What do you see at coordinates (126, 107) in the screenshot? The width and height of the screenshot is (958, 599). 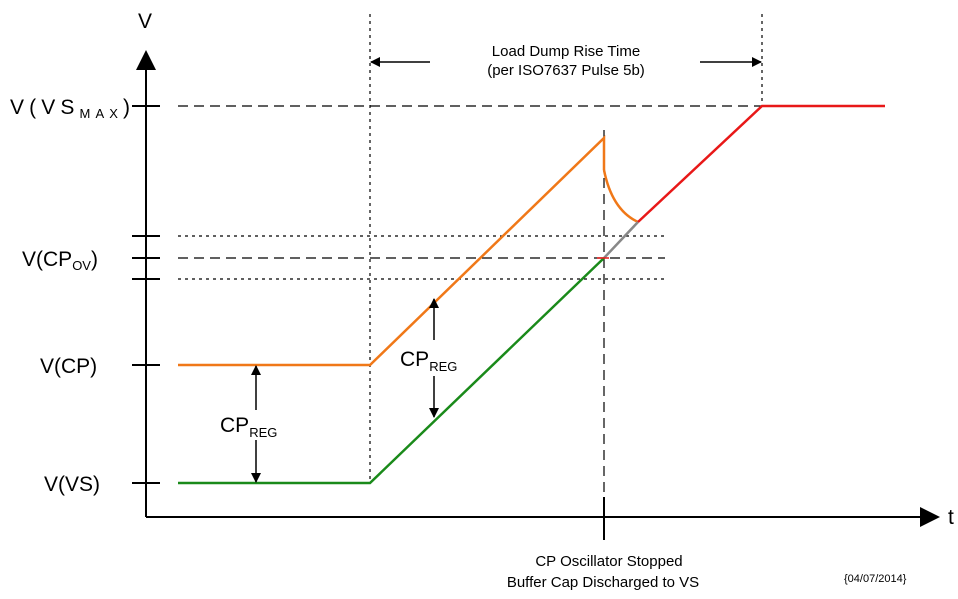 I see `label-vs-max-close: )` at bounding box center [126, 107].